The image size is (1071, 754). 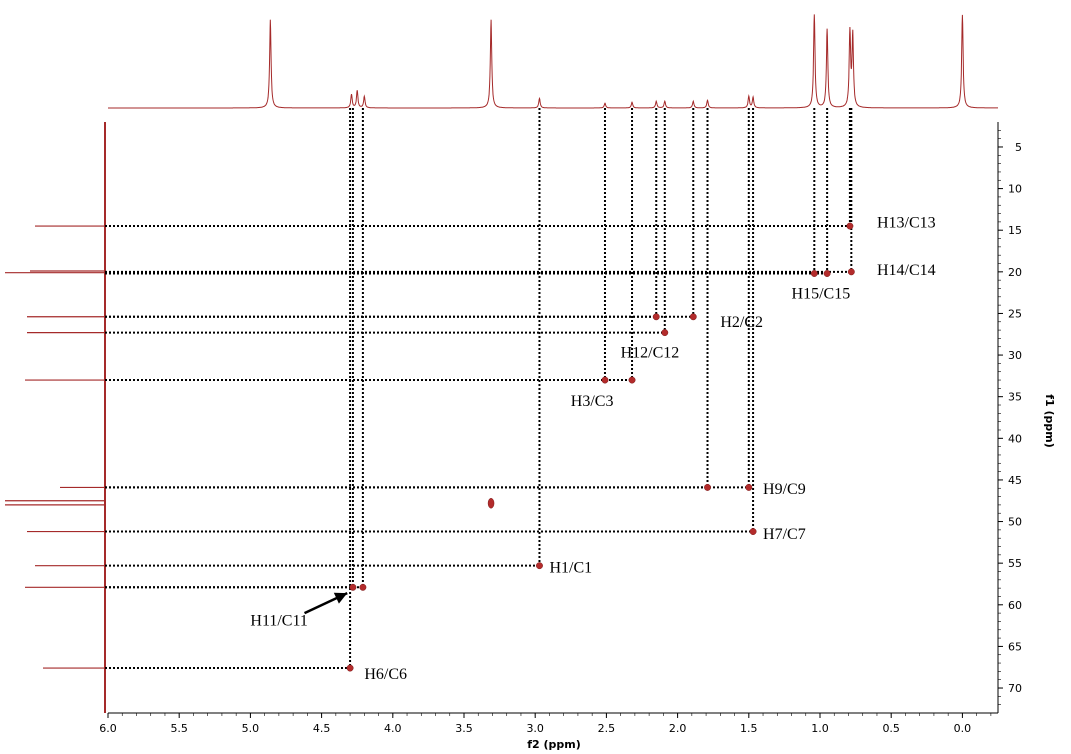 I want to click on y-tick-label: 50, so click(x=1015, y=522).